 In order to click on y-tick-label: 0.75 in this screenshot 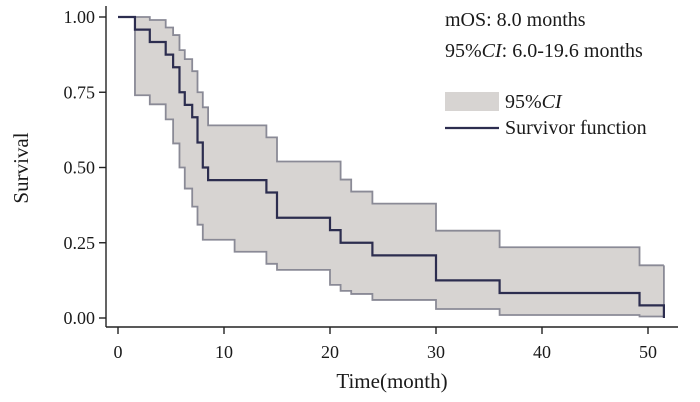, I will do `click(80, 92)`.